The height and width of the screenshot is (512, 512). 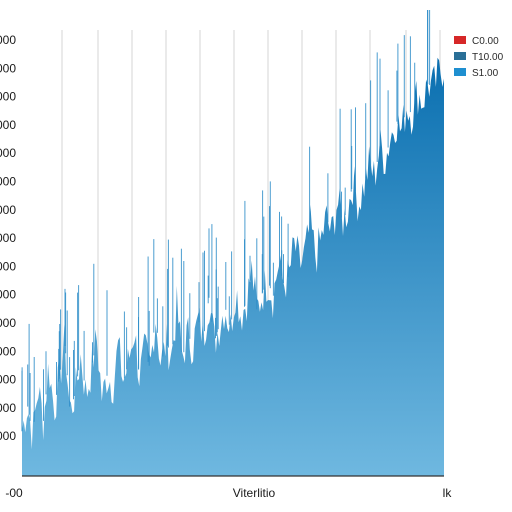 I want to click on x-tick-label: lk, so click(x=448, y=493).